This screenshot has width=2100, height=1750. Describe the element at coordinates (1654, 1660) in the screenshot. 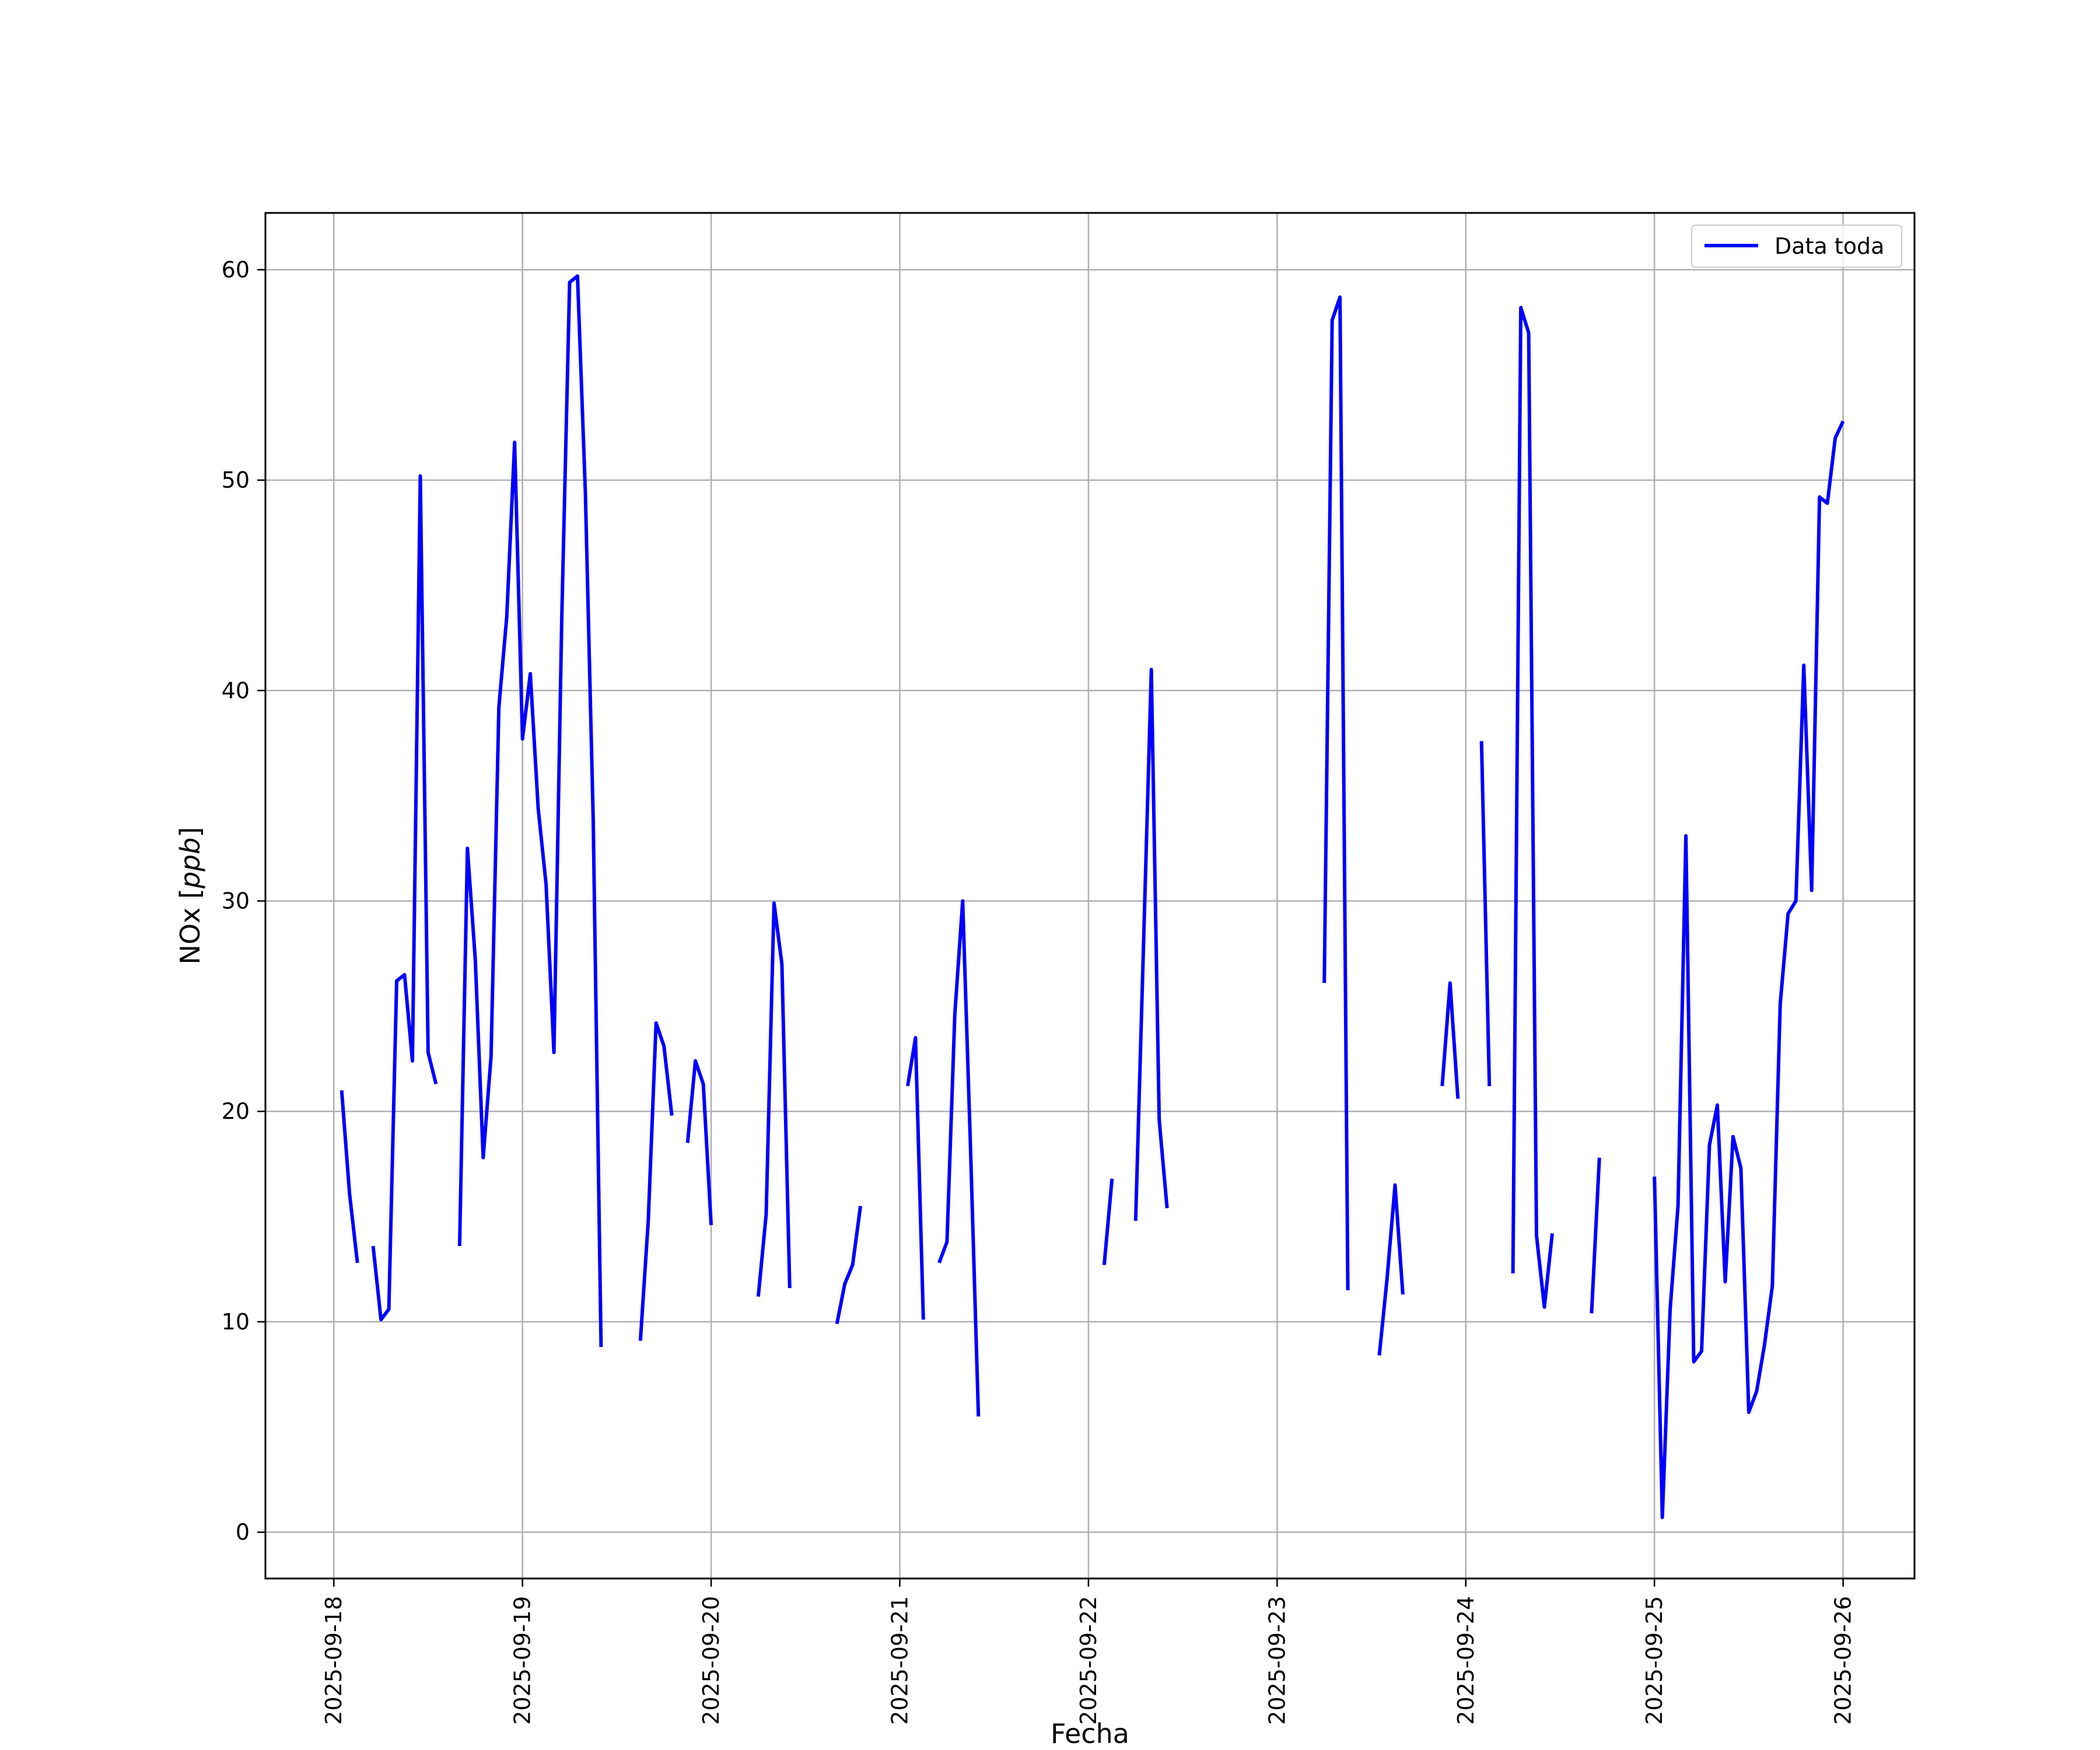

I see `x-tick-label: 2025-09-25` at that location.